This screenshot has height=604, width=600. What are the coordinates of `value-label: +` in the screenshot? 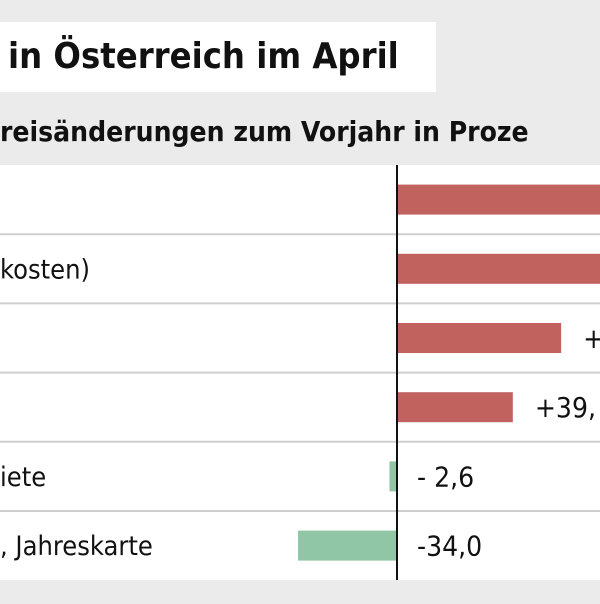 It's located at (591, 338).